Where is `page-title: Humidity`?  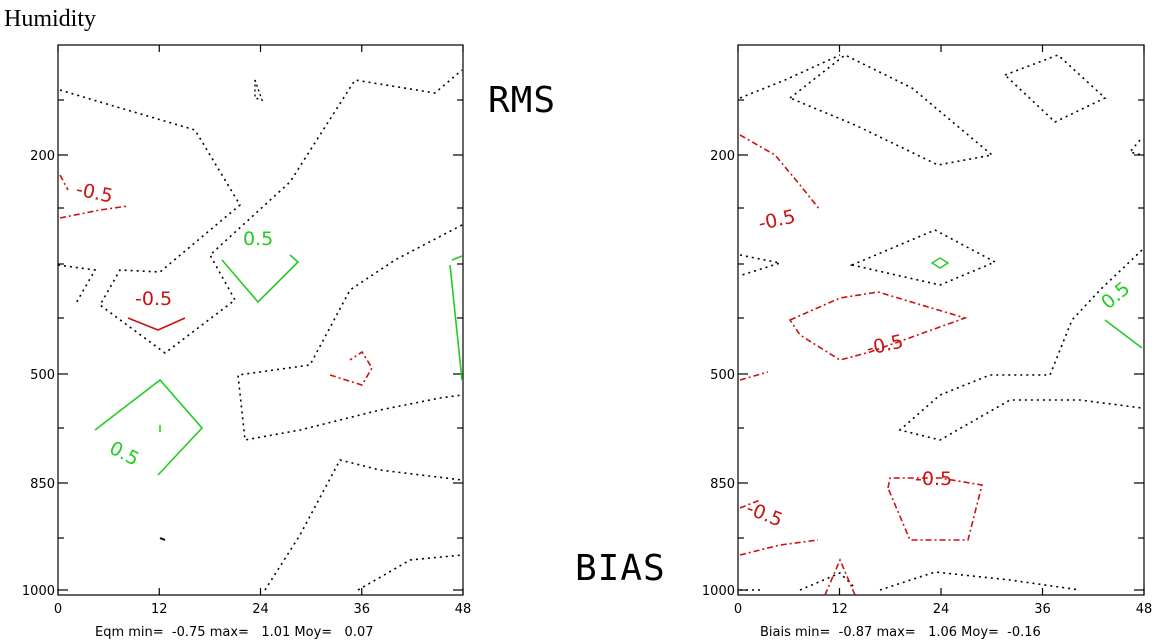
page-title: Humidity is located at coordinates (50, 19).